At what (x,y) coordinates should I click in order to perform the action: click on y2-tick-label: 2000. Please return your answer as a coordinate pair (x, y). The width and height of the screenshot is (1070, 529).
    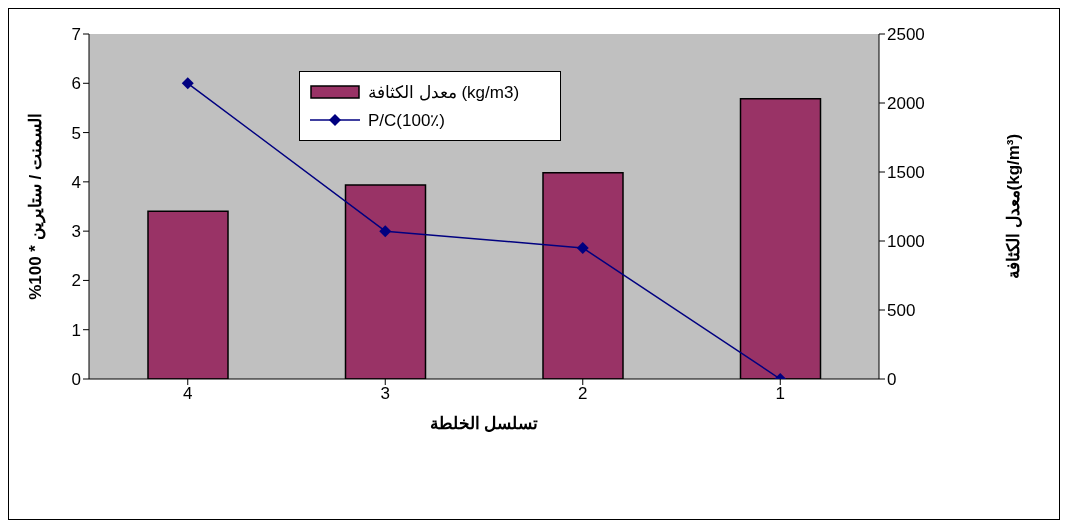
    Looking at the image, I should click on (906, 104).